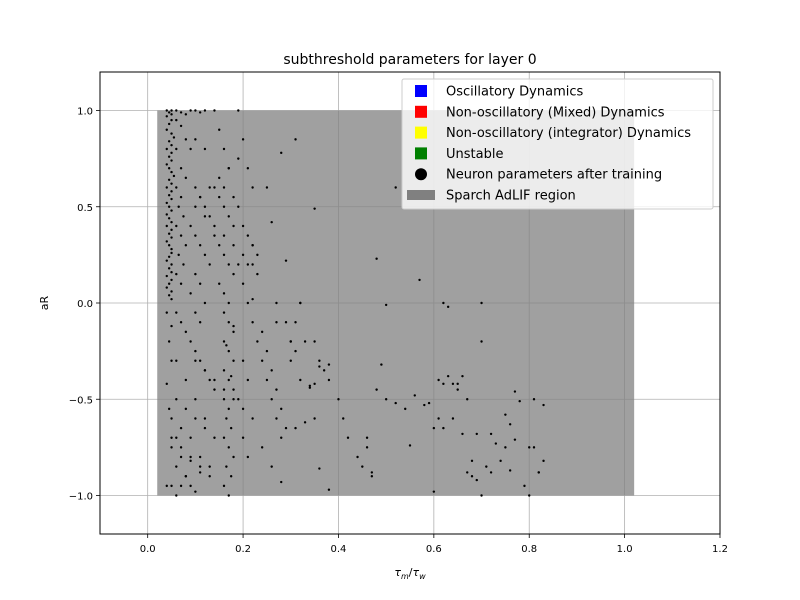 The image size is (800, 600). Describe the element at coordinates (515, 92) in the screenshot. I see `legend-label: Oscillatory Dynamics` at that location.